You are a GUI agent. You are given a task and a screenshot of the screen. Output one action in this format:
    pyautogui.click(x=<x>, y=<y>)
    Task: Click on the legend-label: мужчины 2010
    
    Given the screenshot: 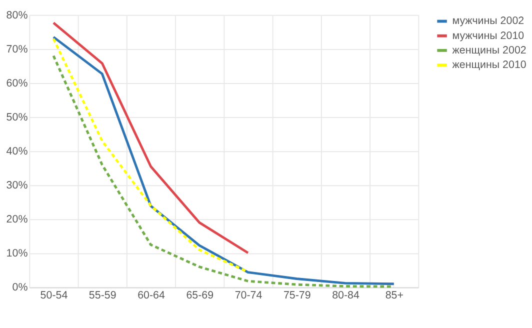 What is the action you would take?
    pyautogui.click(x=488, y=36)
    